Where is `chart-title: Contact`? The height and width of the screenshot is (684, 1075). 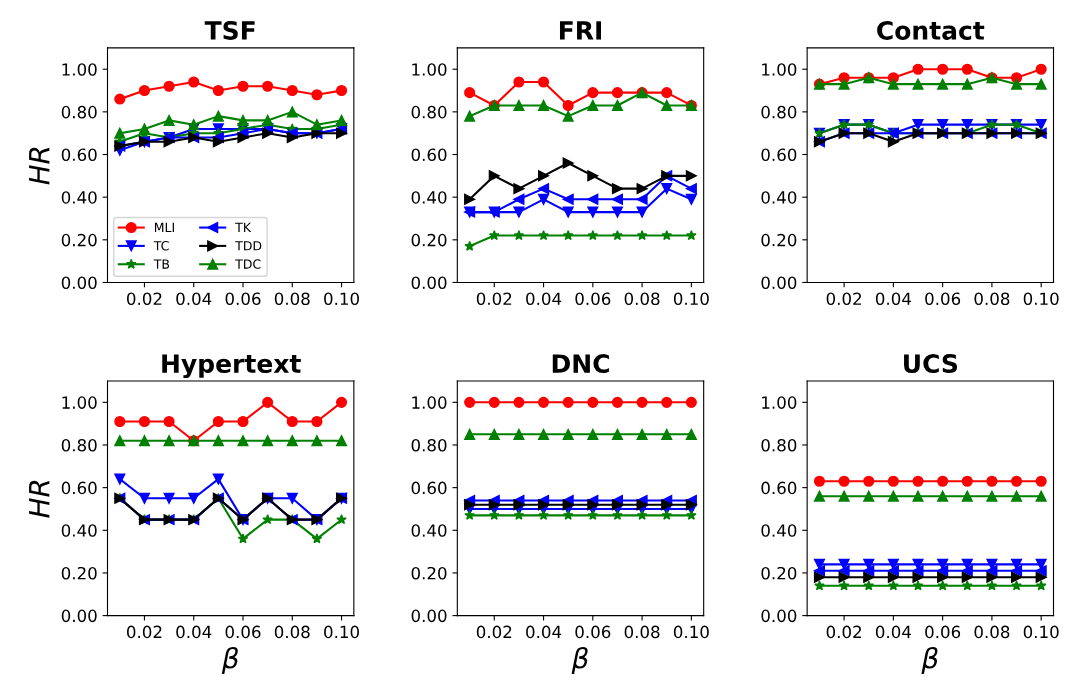 chart-title: Contact is located at coordinates (931, 30).